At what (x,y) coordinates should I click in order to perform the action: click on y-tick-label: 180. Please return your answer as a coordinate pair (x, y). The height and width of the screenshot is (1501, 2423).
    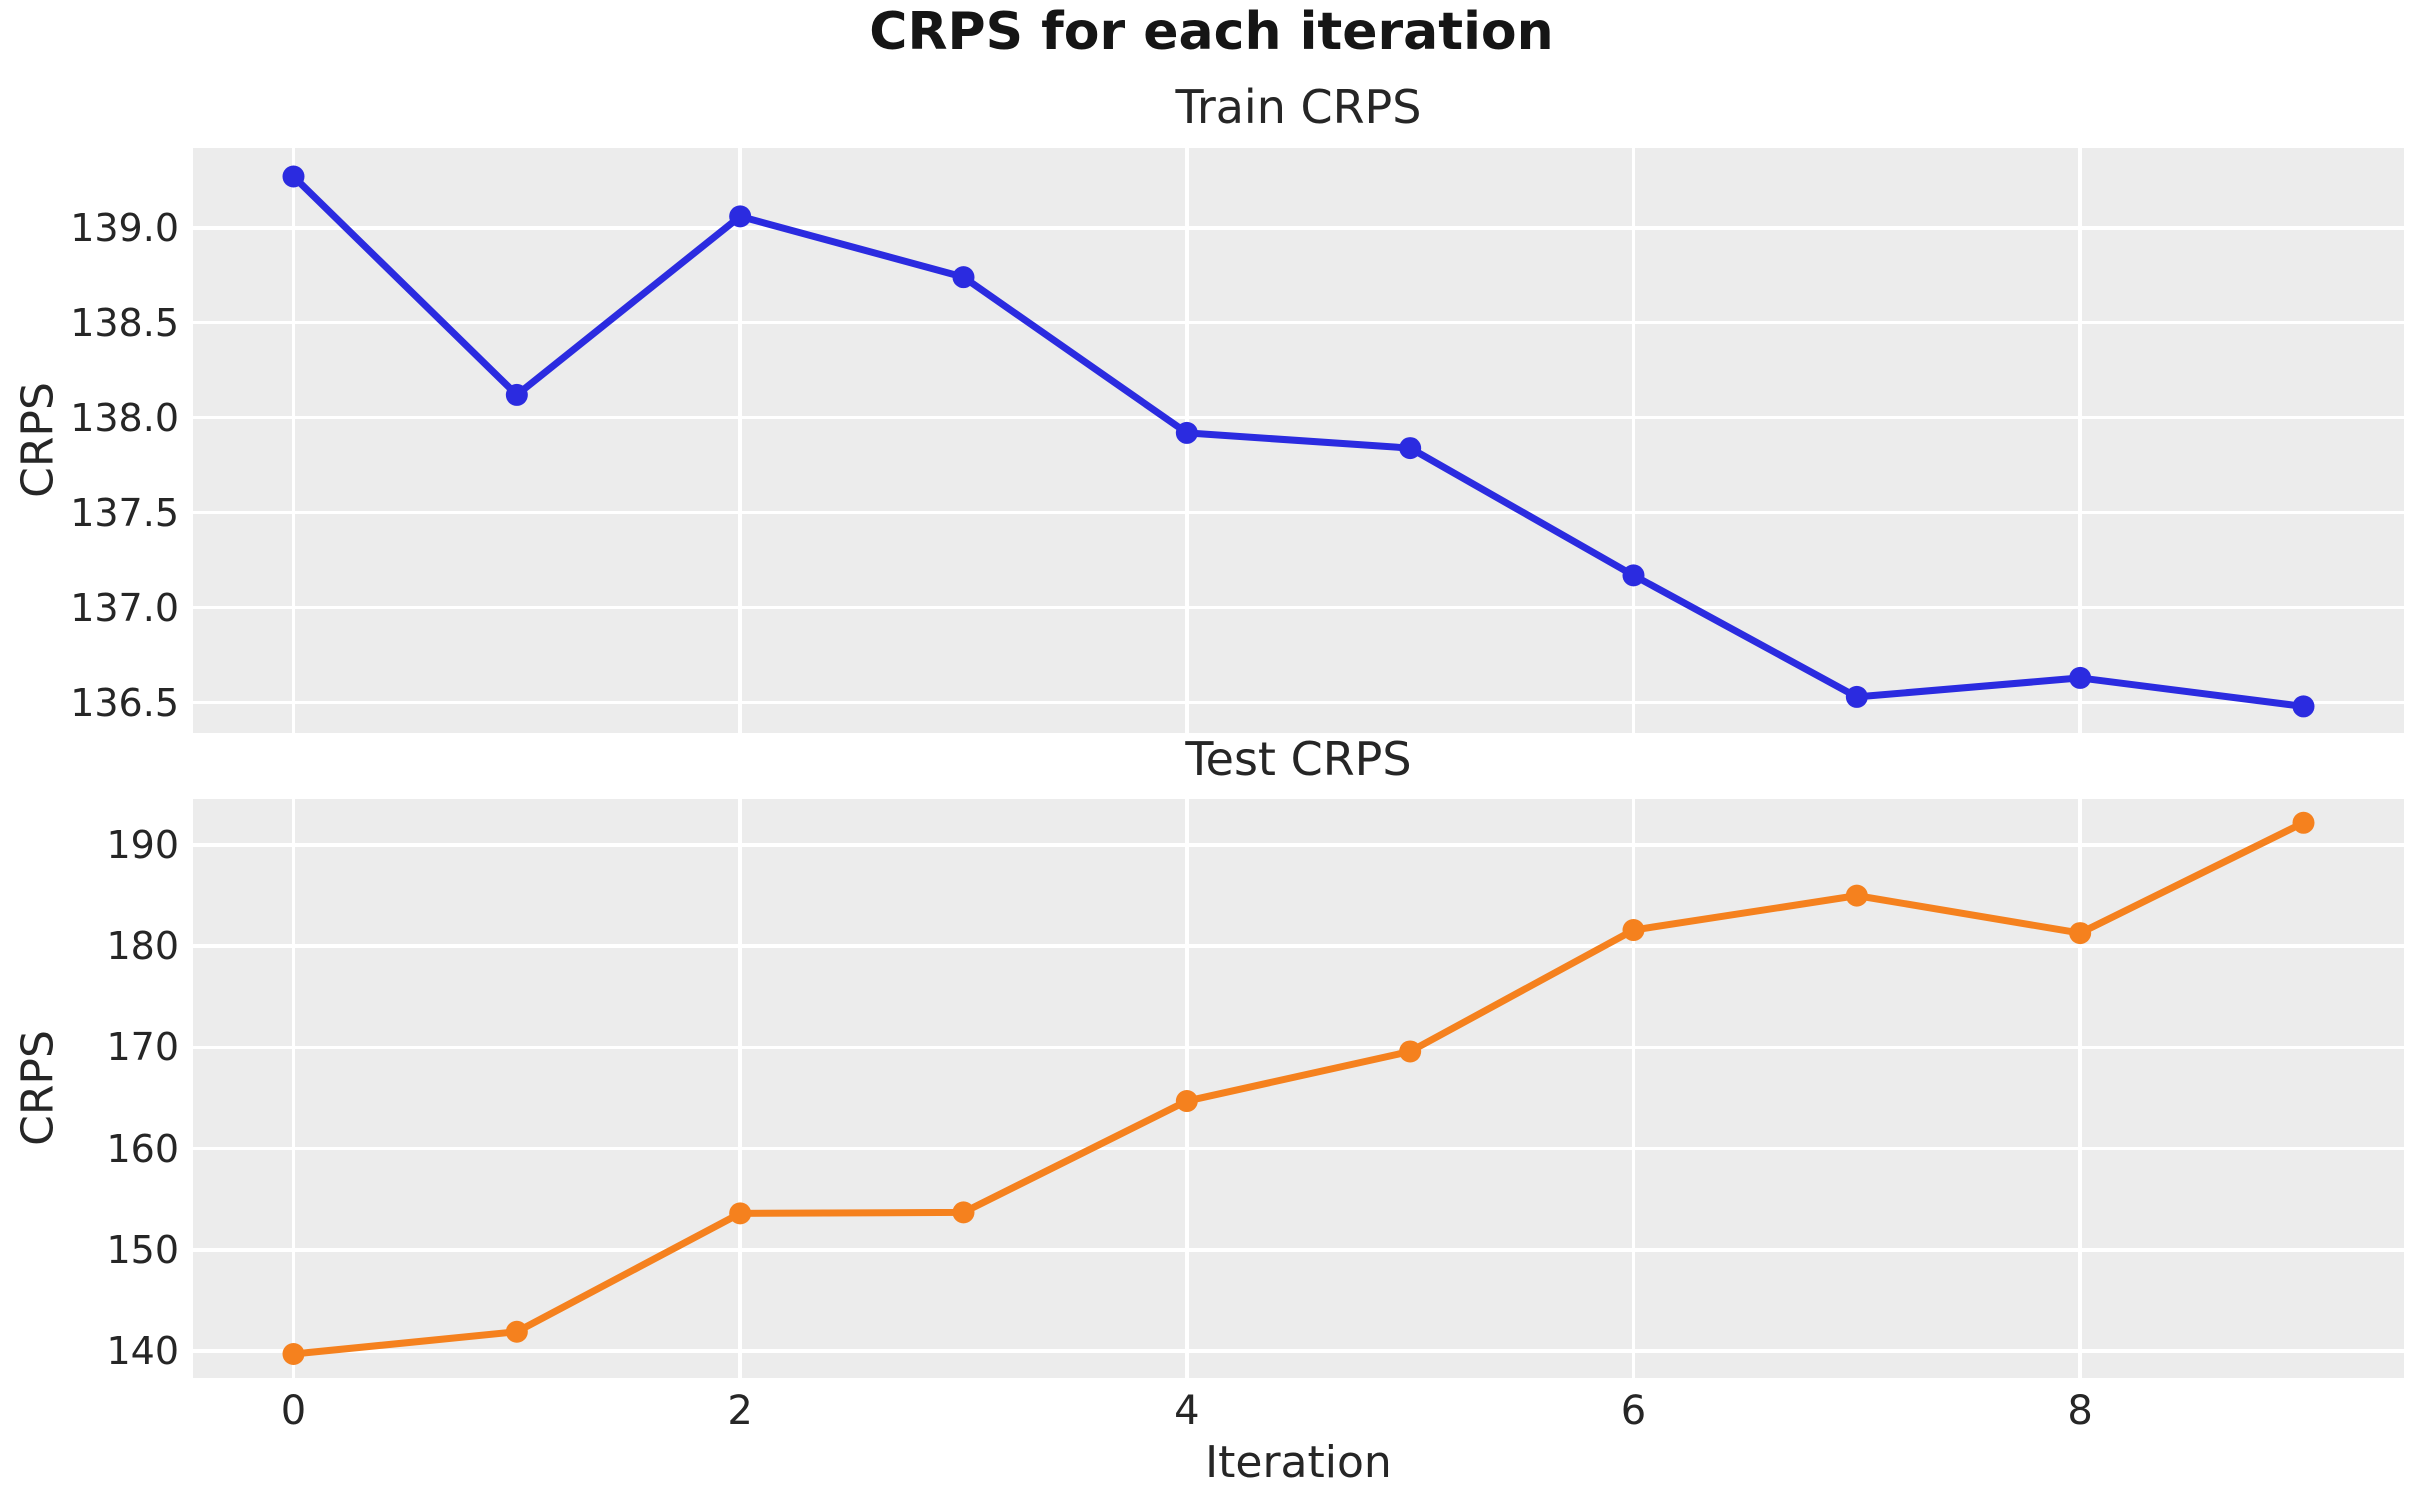
    Looking at the image, I should click on (142, 946).